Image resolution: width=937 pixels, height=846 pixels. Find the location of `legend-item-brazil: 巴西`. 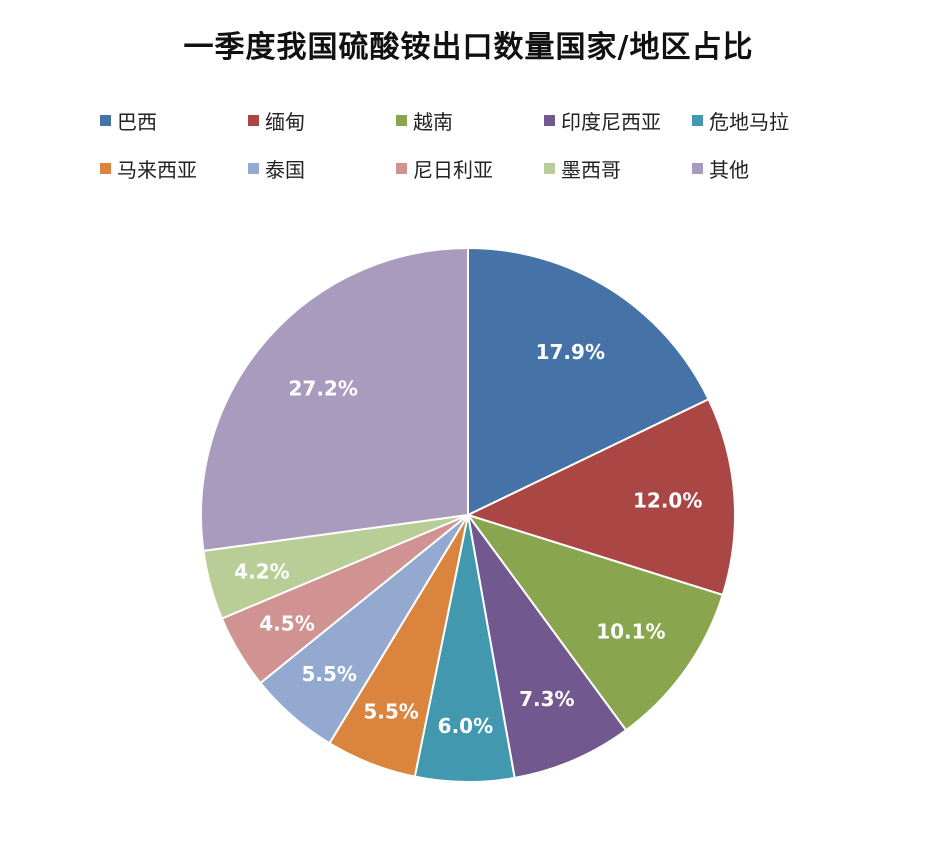

legend-item-brazil: 巴西 is located at coordinates (174, 120).